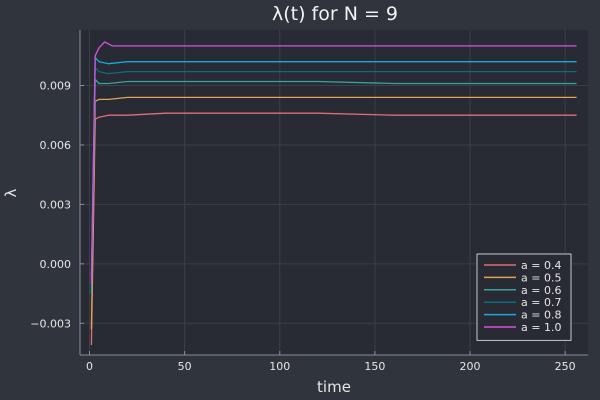 The height and width of the screenshot is (400, 600). Describe the element at coordinates (279, 366) in the screenshot. I see `x-tick-label: 100` at that location.